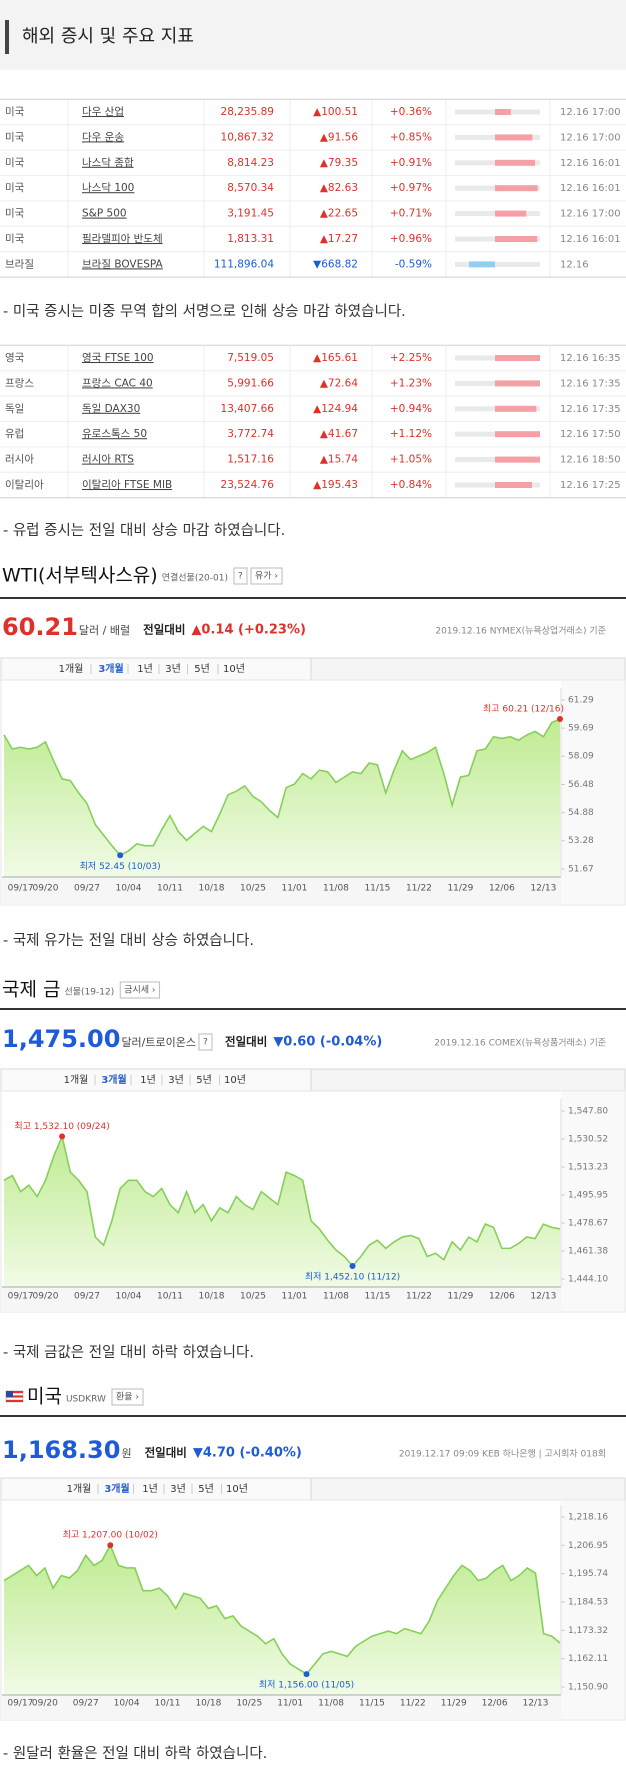  Describe the element at coordinates (127, 484) in the screenshot. I see `index-name: 이탈리아 FTSE MIB` at that location.